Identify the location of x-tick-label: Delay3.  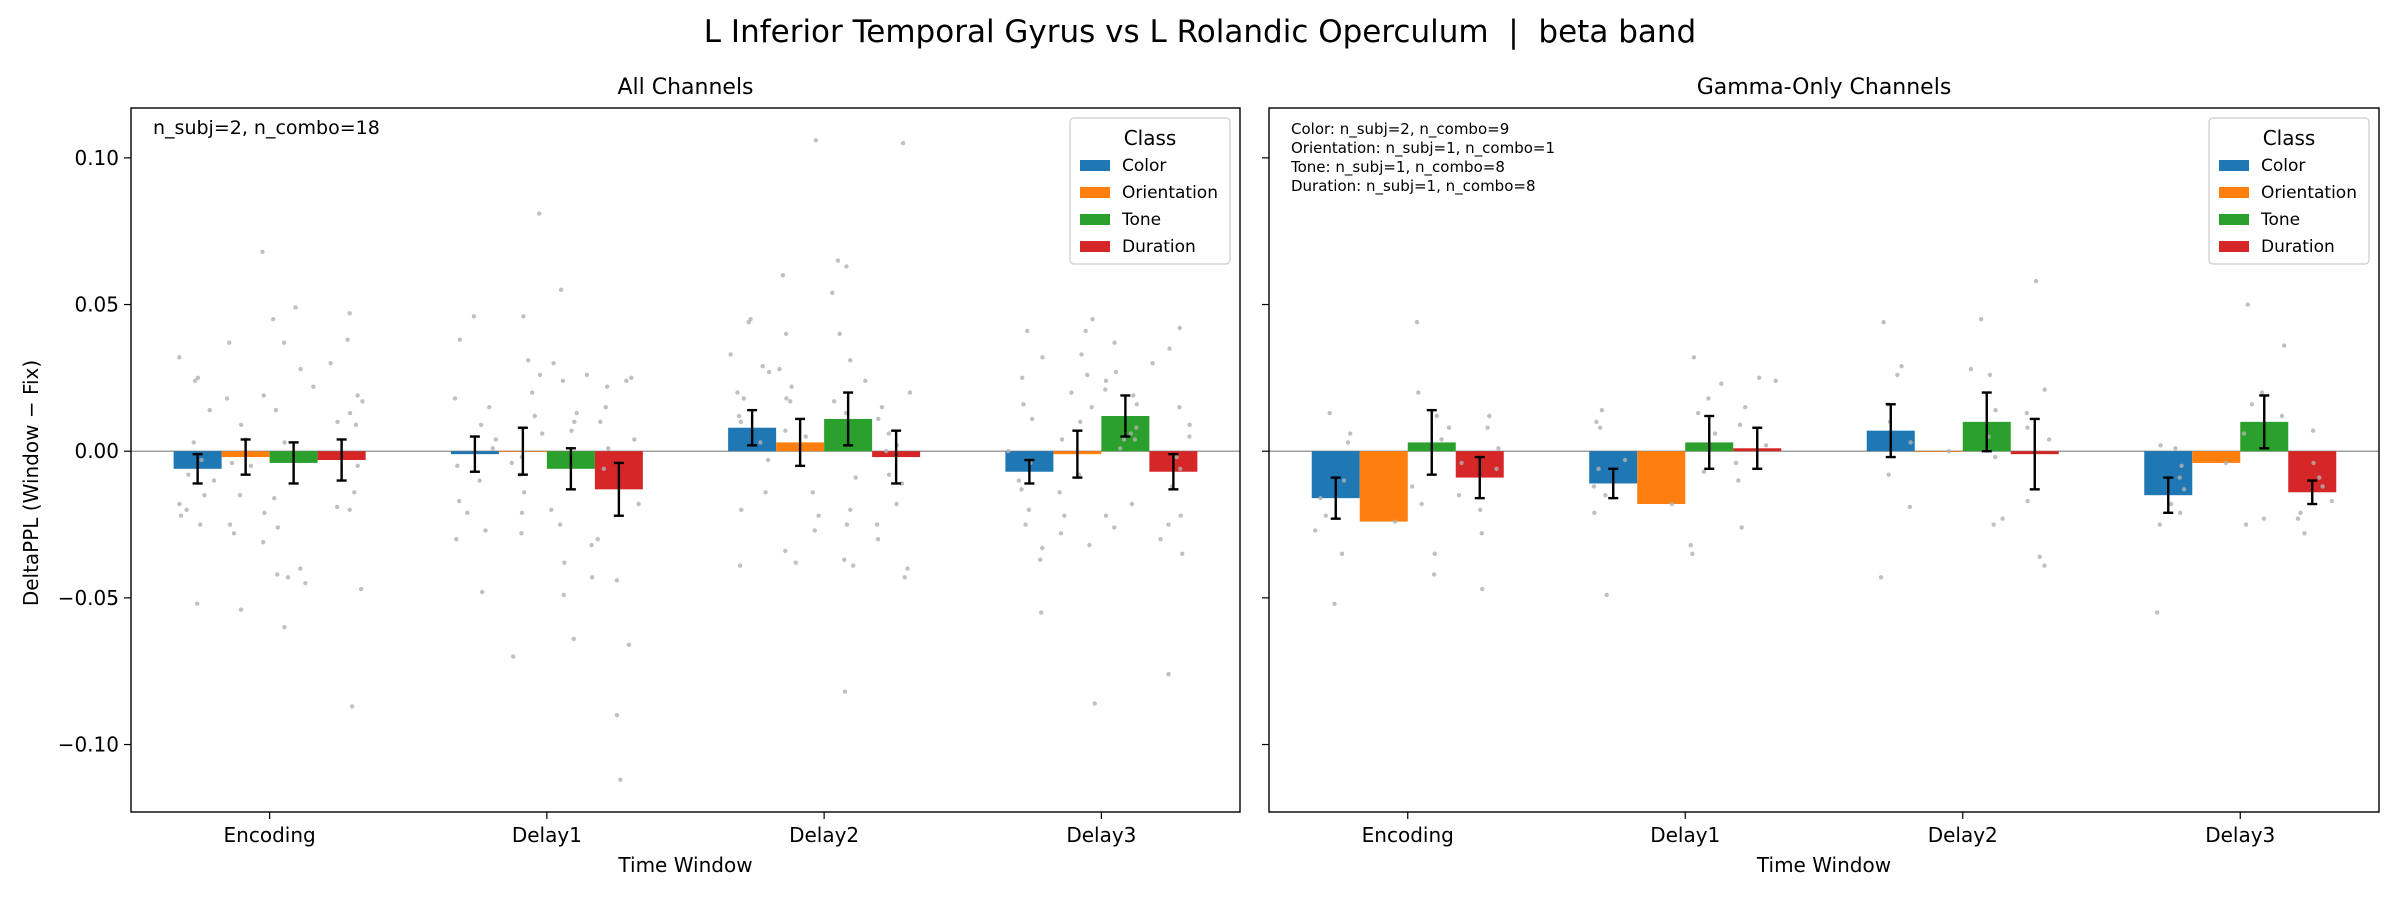
(2240, 835).